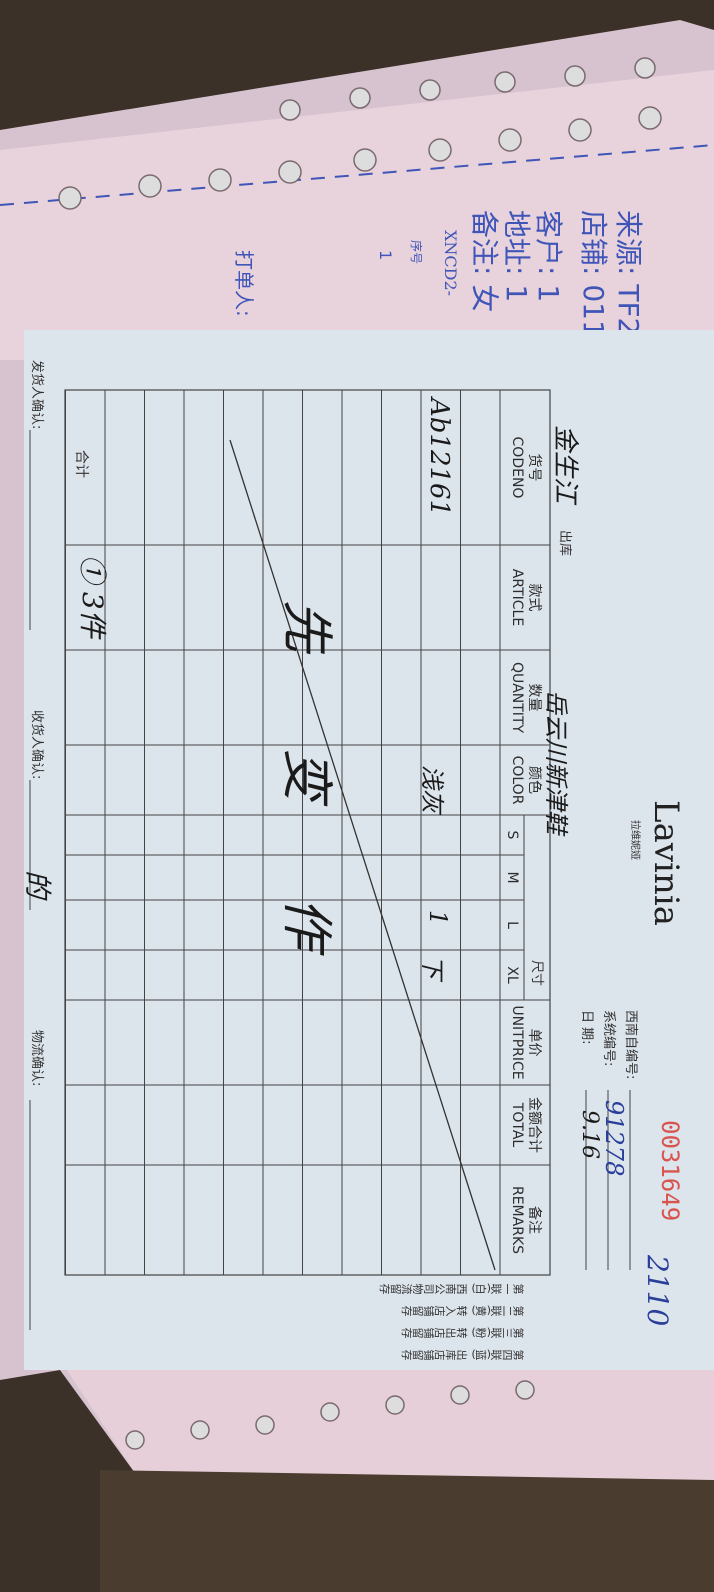 The width and height of the screenshot is (714, 1592). Describe the element at coordinates (534, 1220) in the screenshot. I see `column-header-cn: 备注` at that location.